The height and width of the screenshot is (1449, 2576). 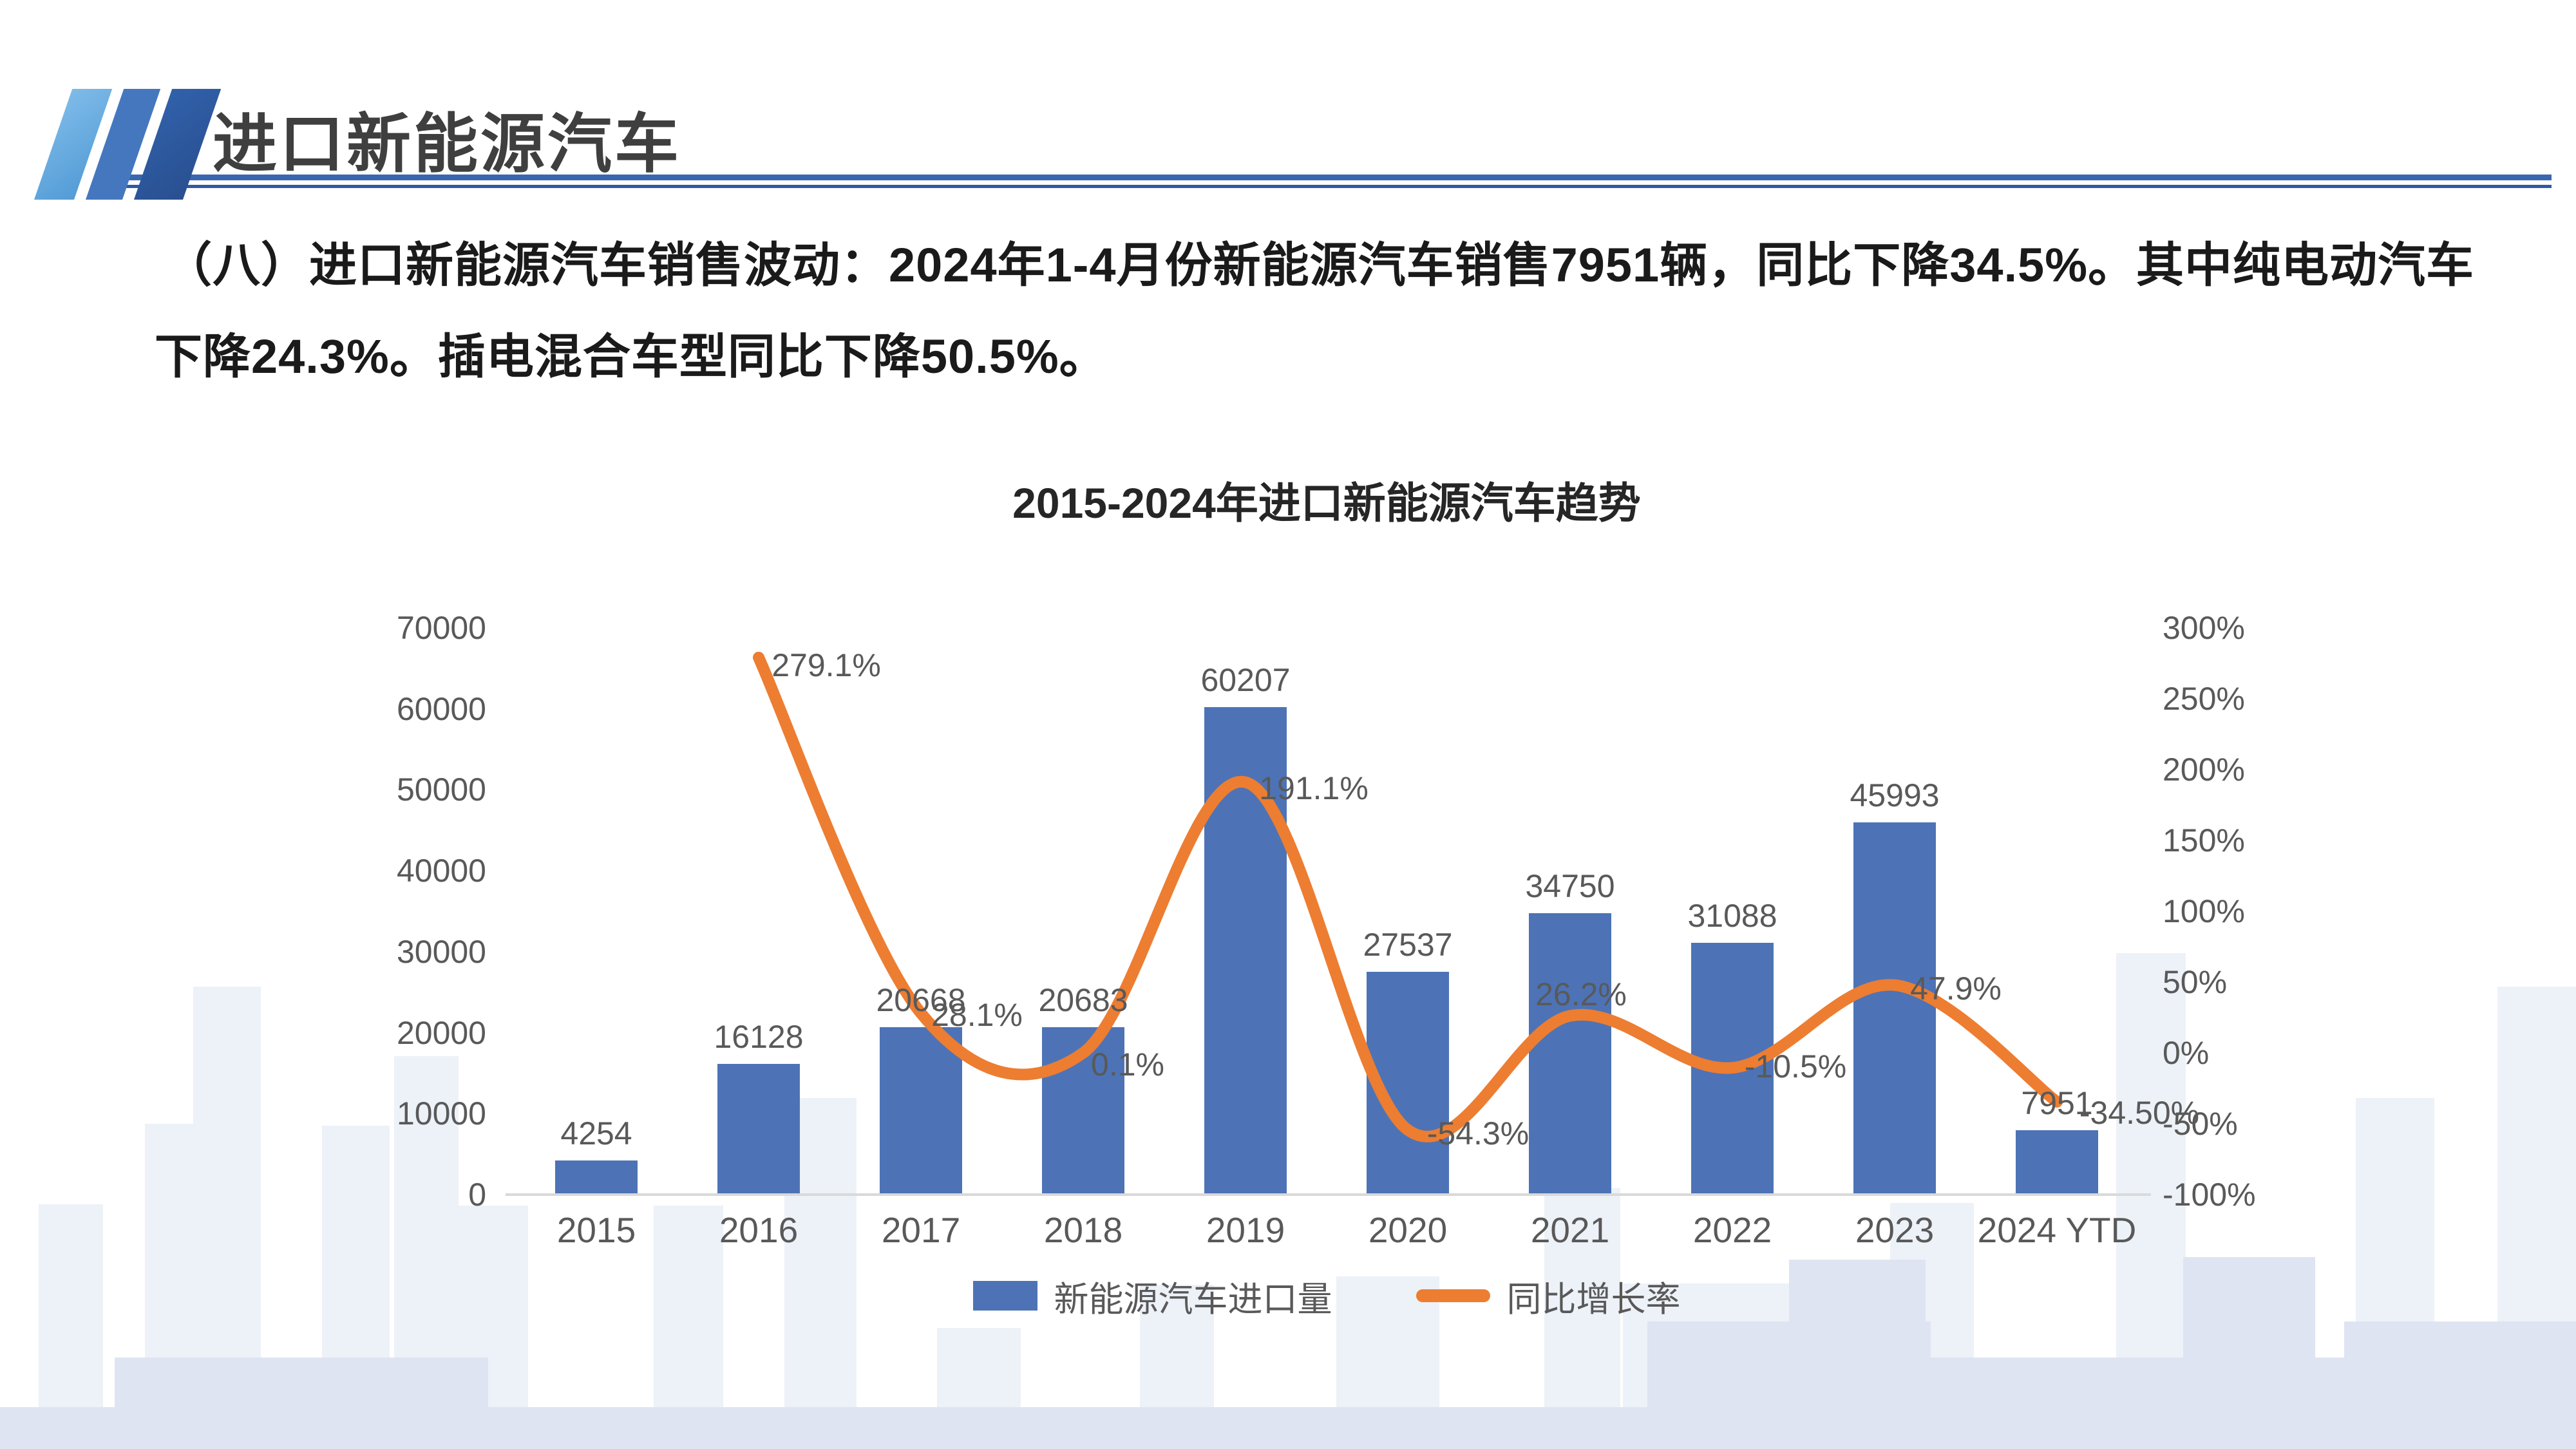 What do you see at coordinates (2204, 628) in the screenshot?
I see `y-axis-right-tick: 300%` at bounding box center [2204, 628].